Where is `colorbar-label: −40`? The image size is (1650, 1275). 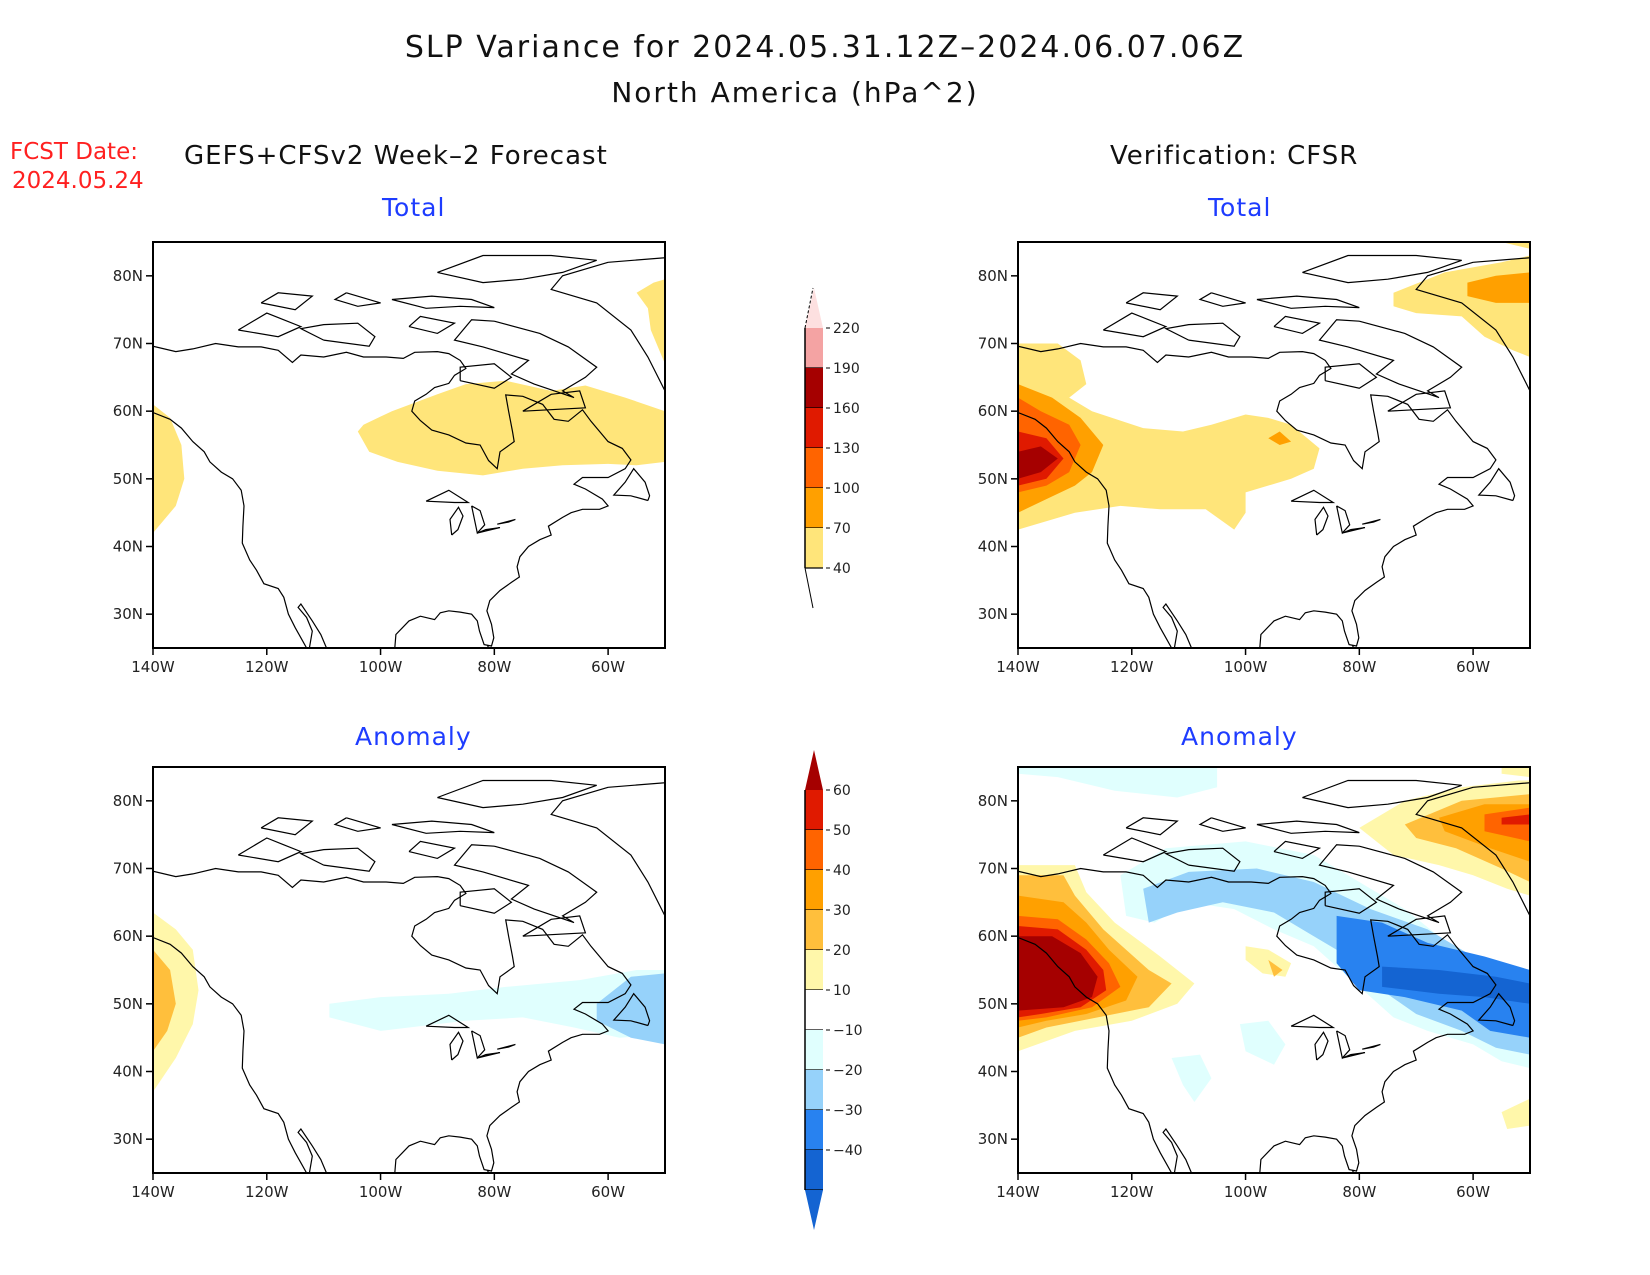 colorbar-label: −40 is located at coordinates (848, 1151).